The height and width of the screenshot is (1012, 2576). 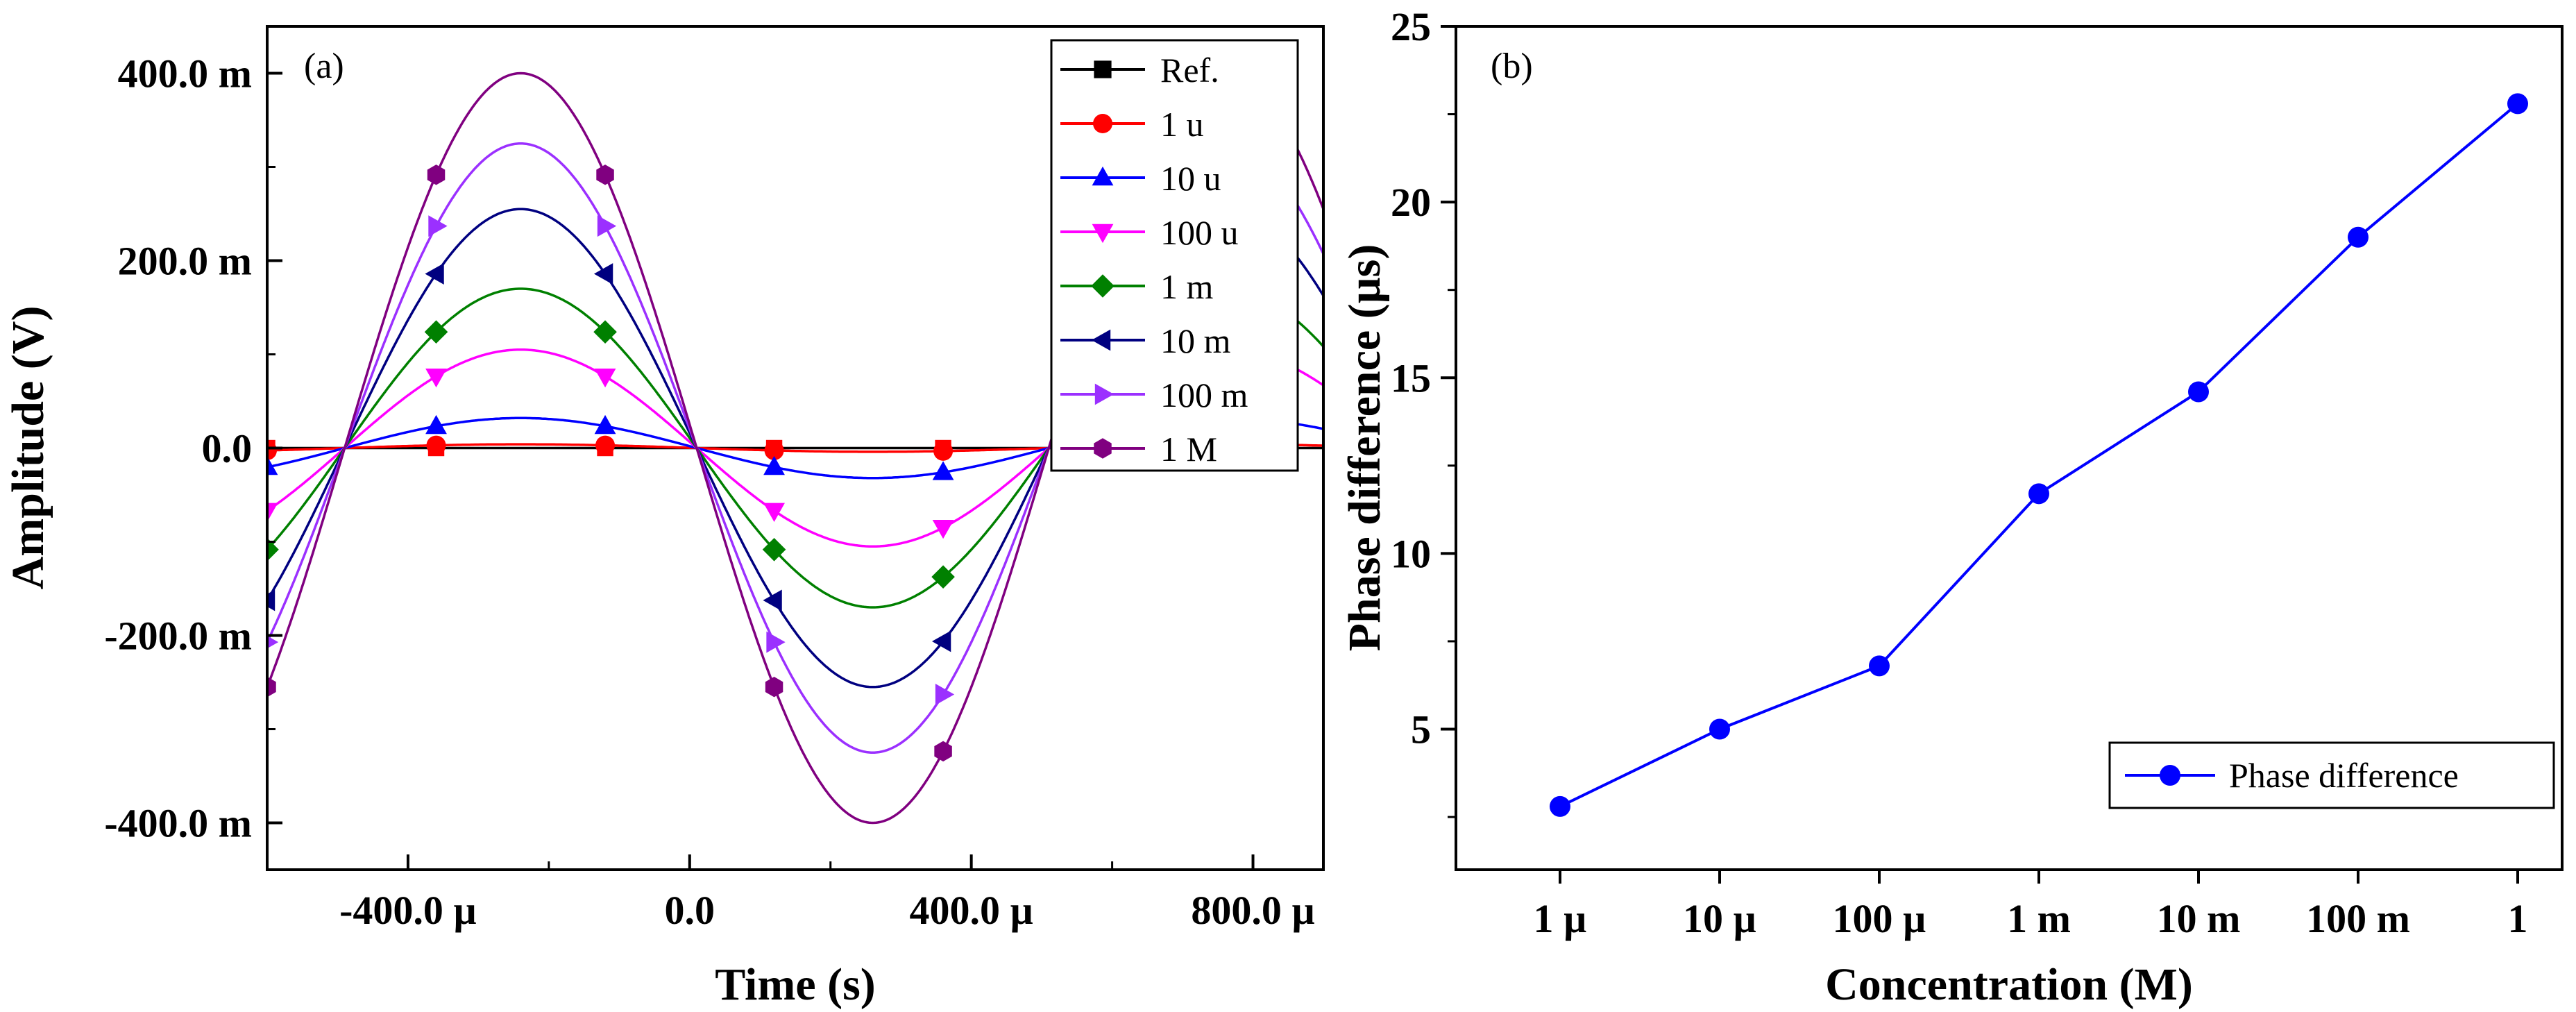 What do you see at coordinates (690, 910) in the screenshot?
I see `a-x-tick-label: 0.0` at bounding box center [690, 910].